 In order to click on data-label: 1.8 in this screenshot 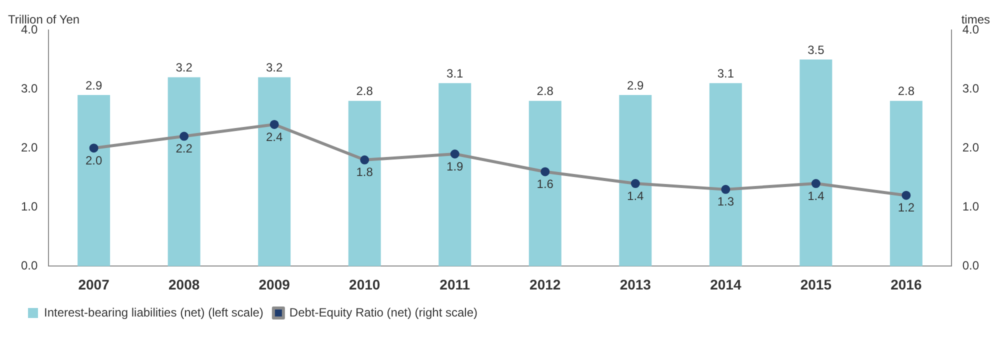, I will do `click(365, 172)`.